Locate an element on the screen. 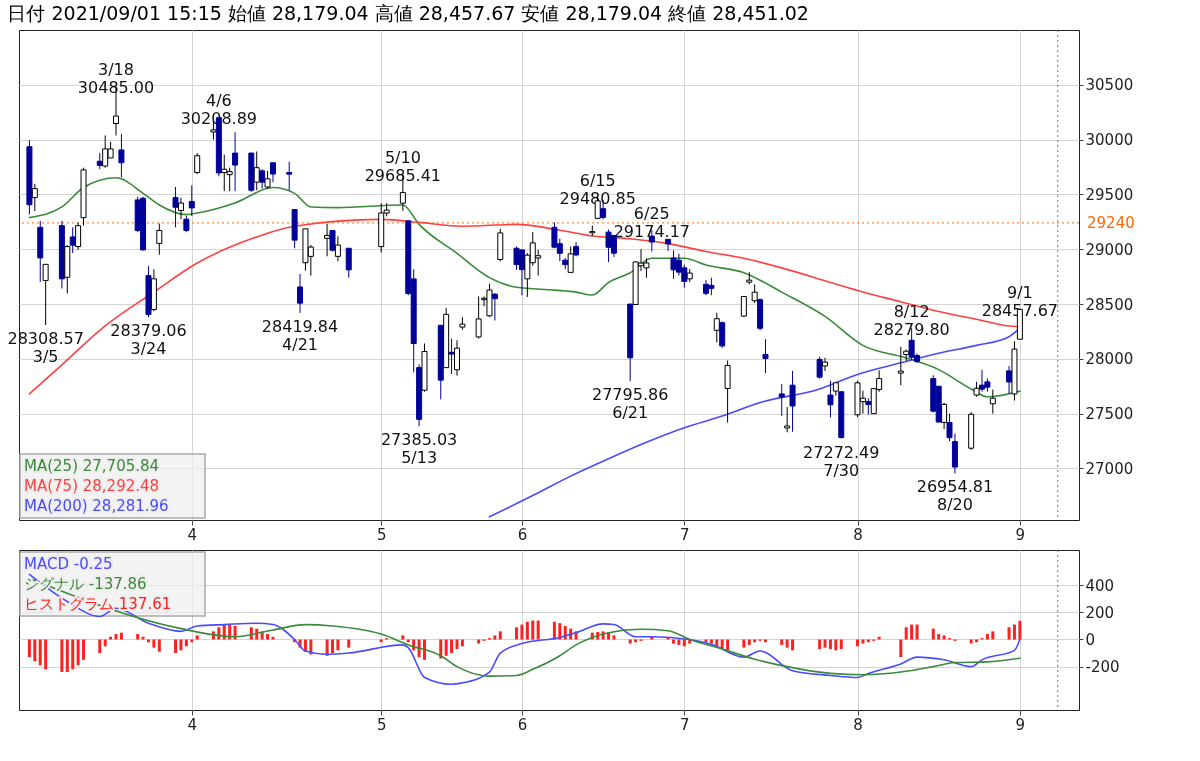  annotation: 3/18 30485.00 is located at coordinates (116, 79).